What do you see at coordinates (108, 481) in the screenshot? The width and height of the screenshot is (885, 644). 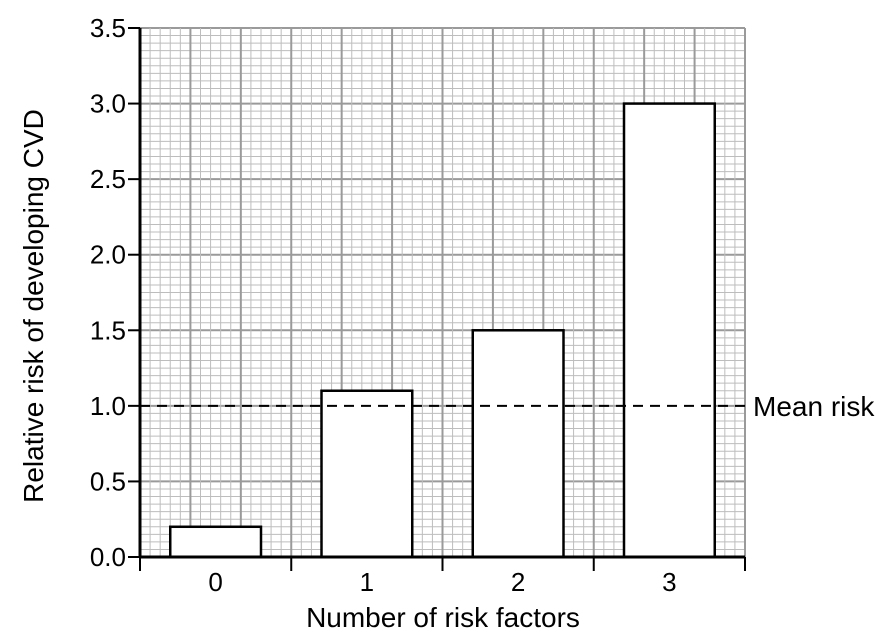 I see `y-tick-label: 0.5` at bounding box center [108, 481].